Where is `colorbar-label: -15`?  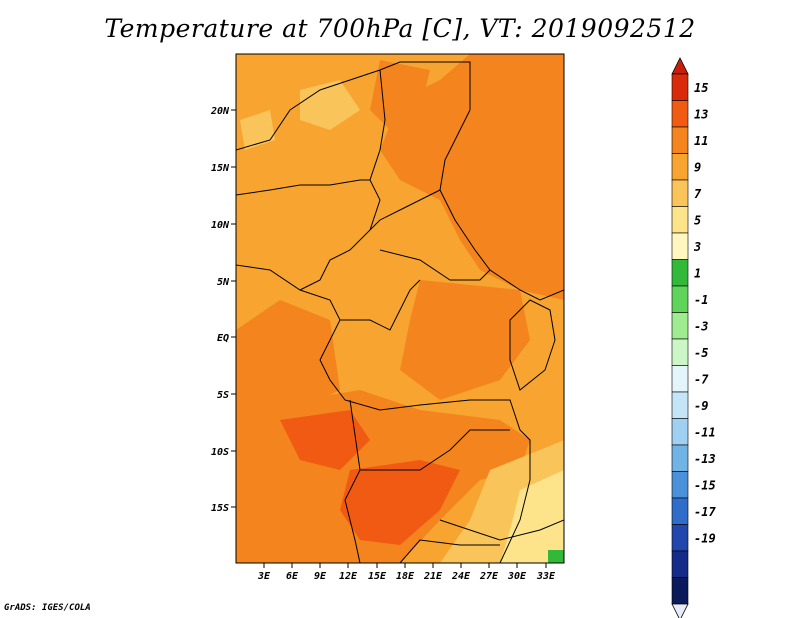
colorbar-label: -15 is located at coordinates (705, 486).